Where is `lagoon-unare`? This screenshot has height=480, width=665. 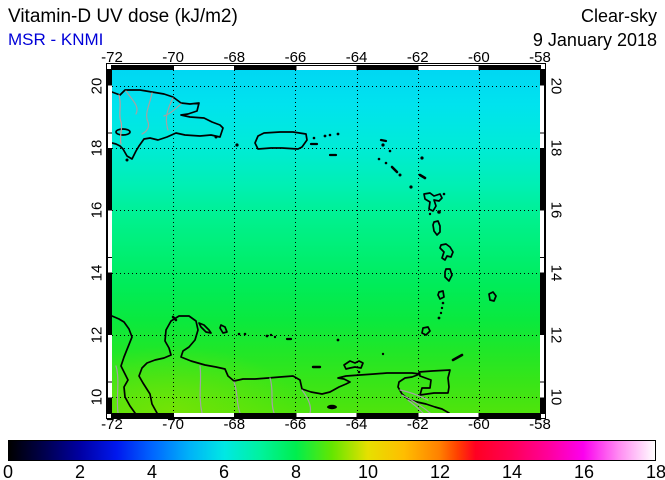 lagoon-unare is located at coordinates (332, 407).